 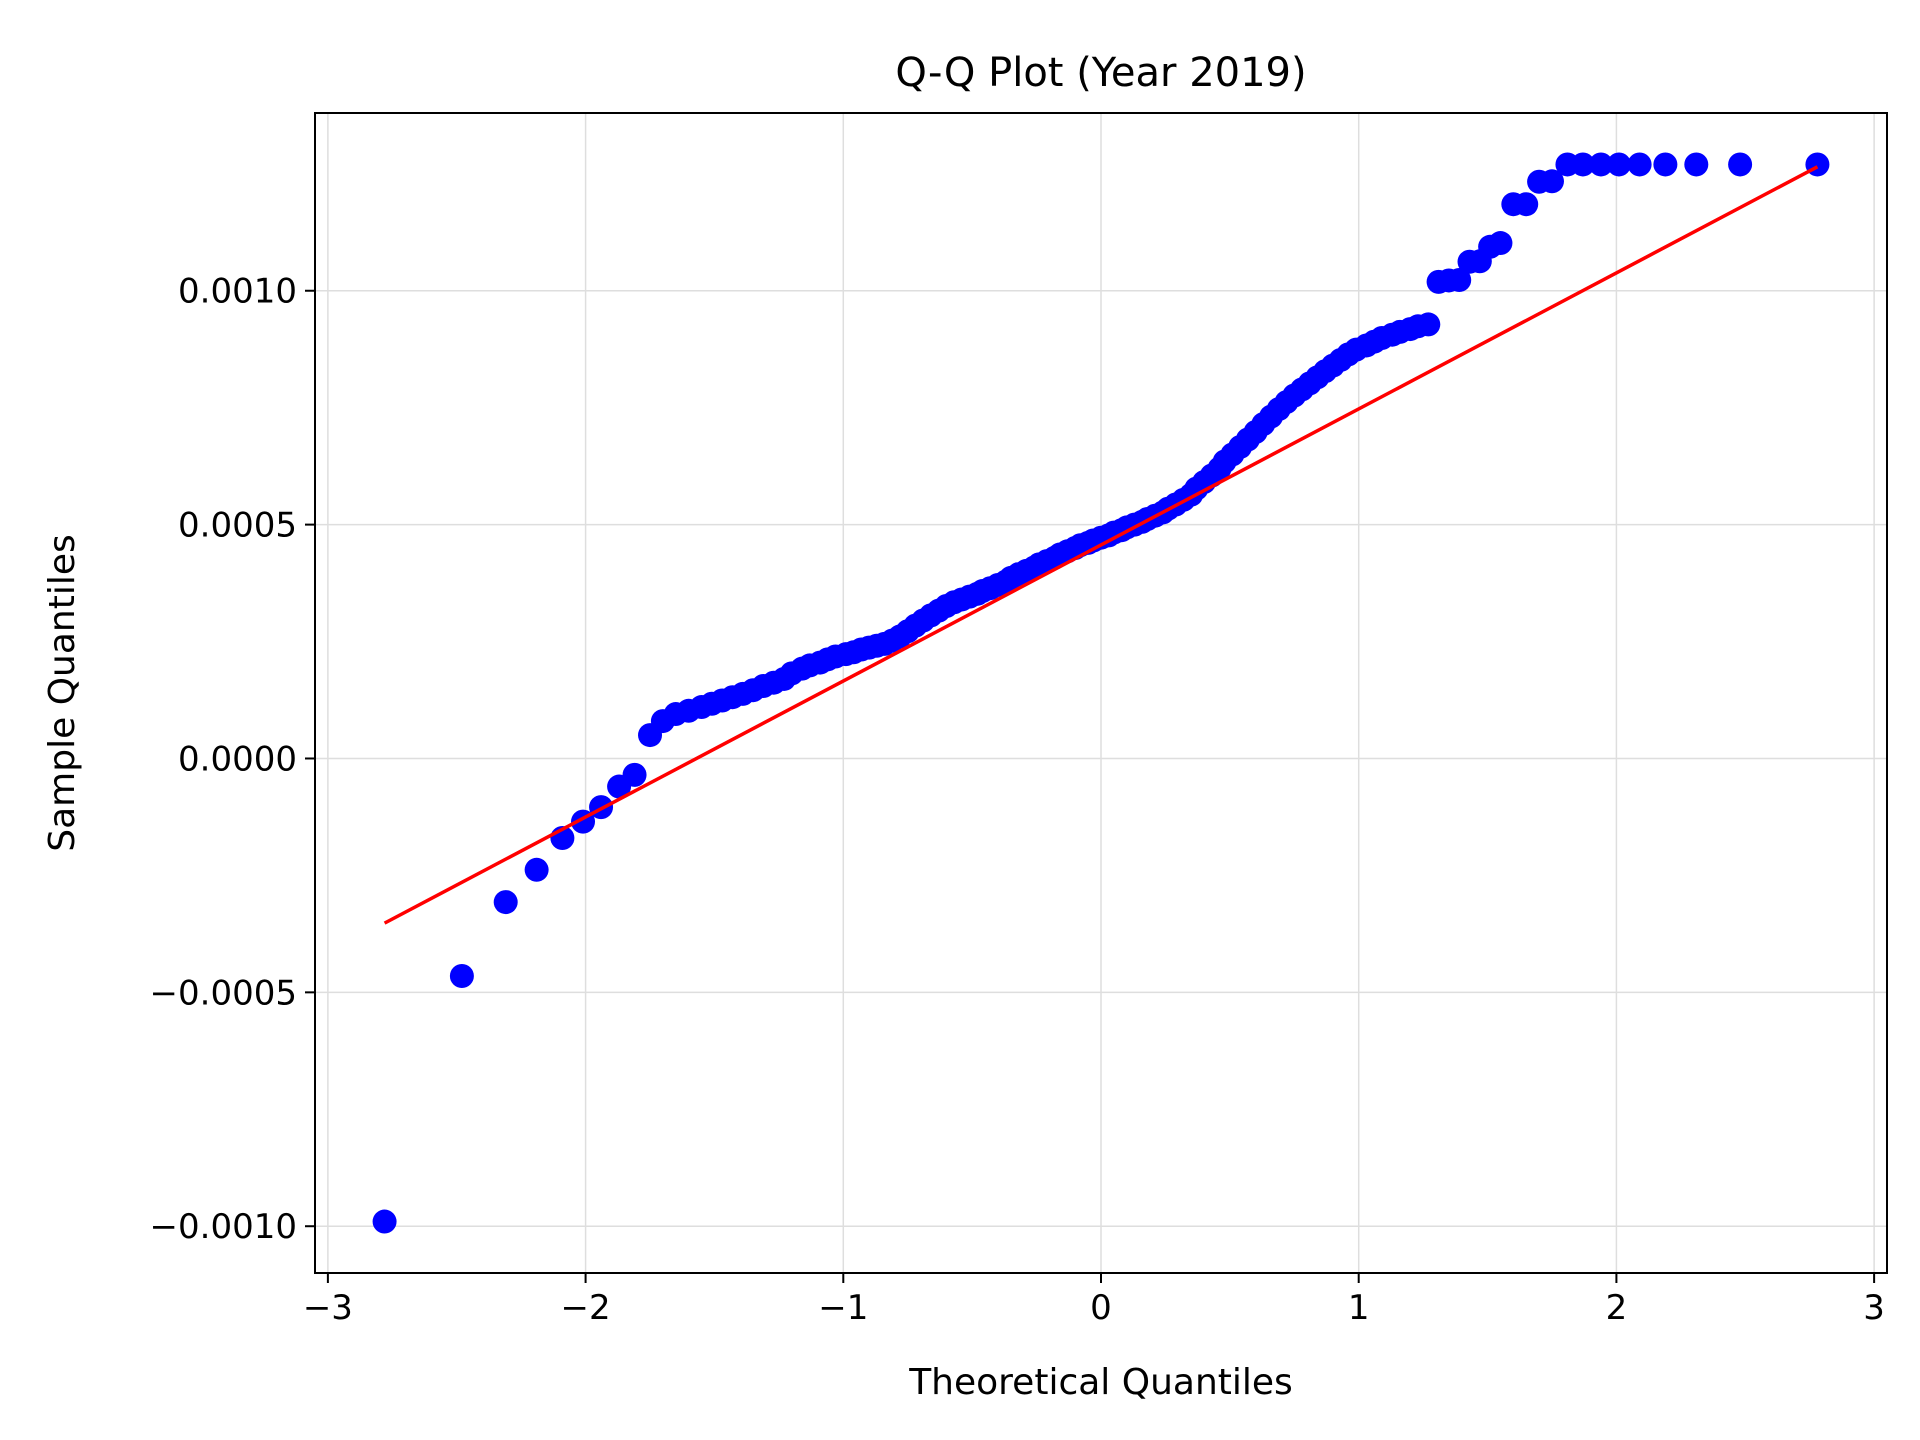 I want to click on y-tick-label: 0.0005, so click(x=237, y=526).